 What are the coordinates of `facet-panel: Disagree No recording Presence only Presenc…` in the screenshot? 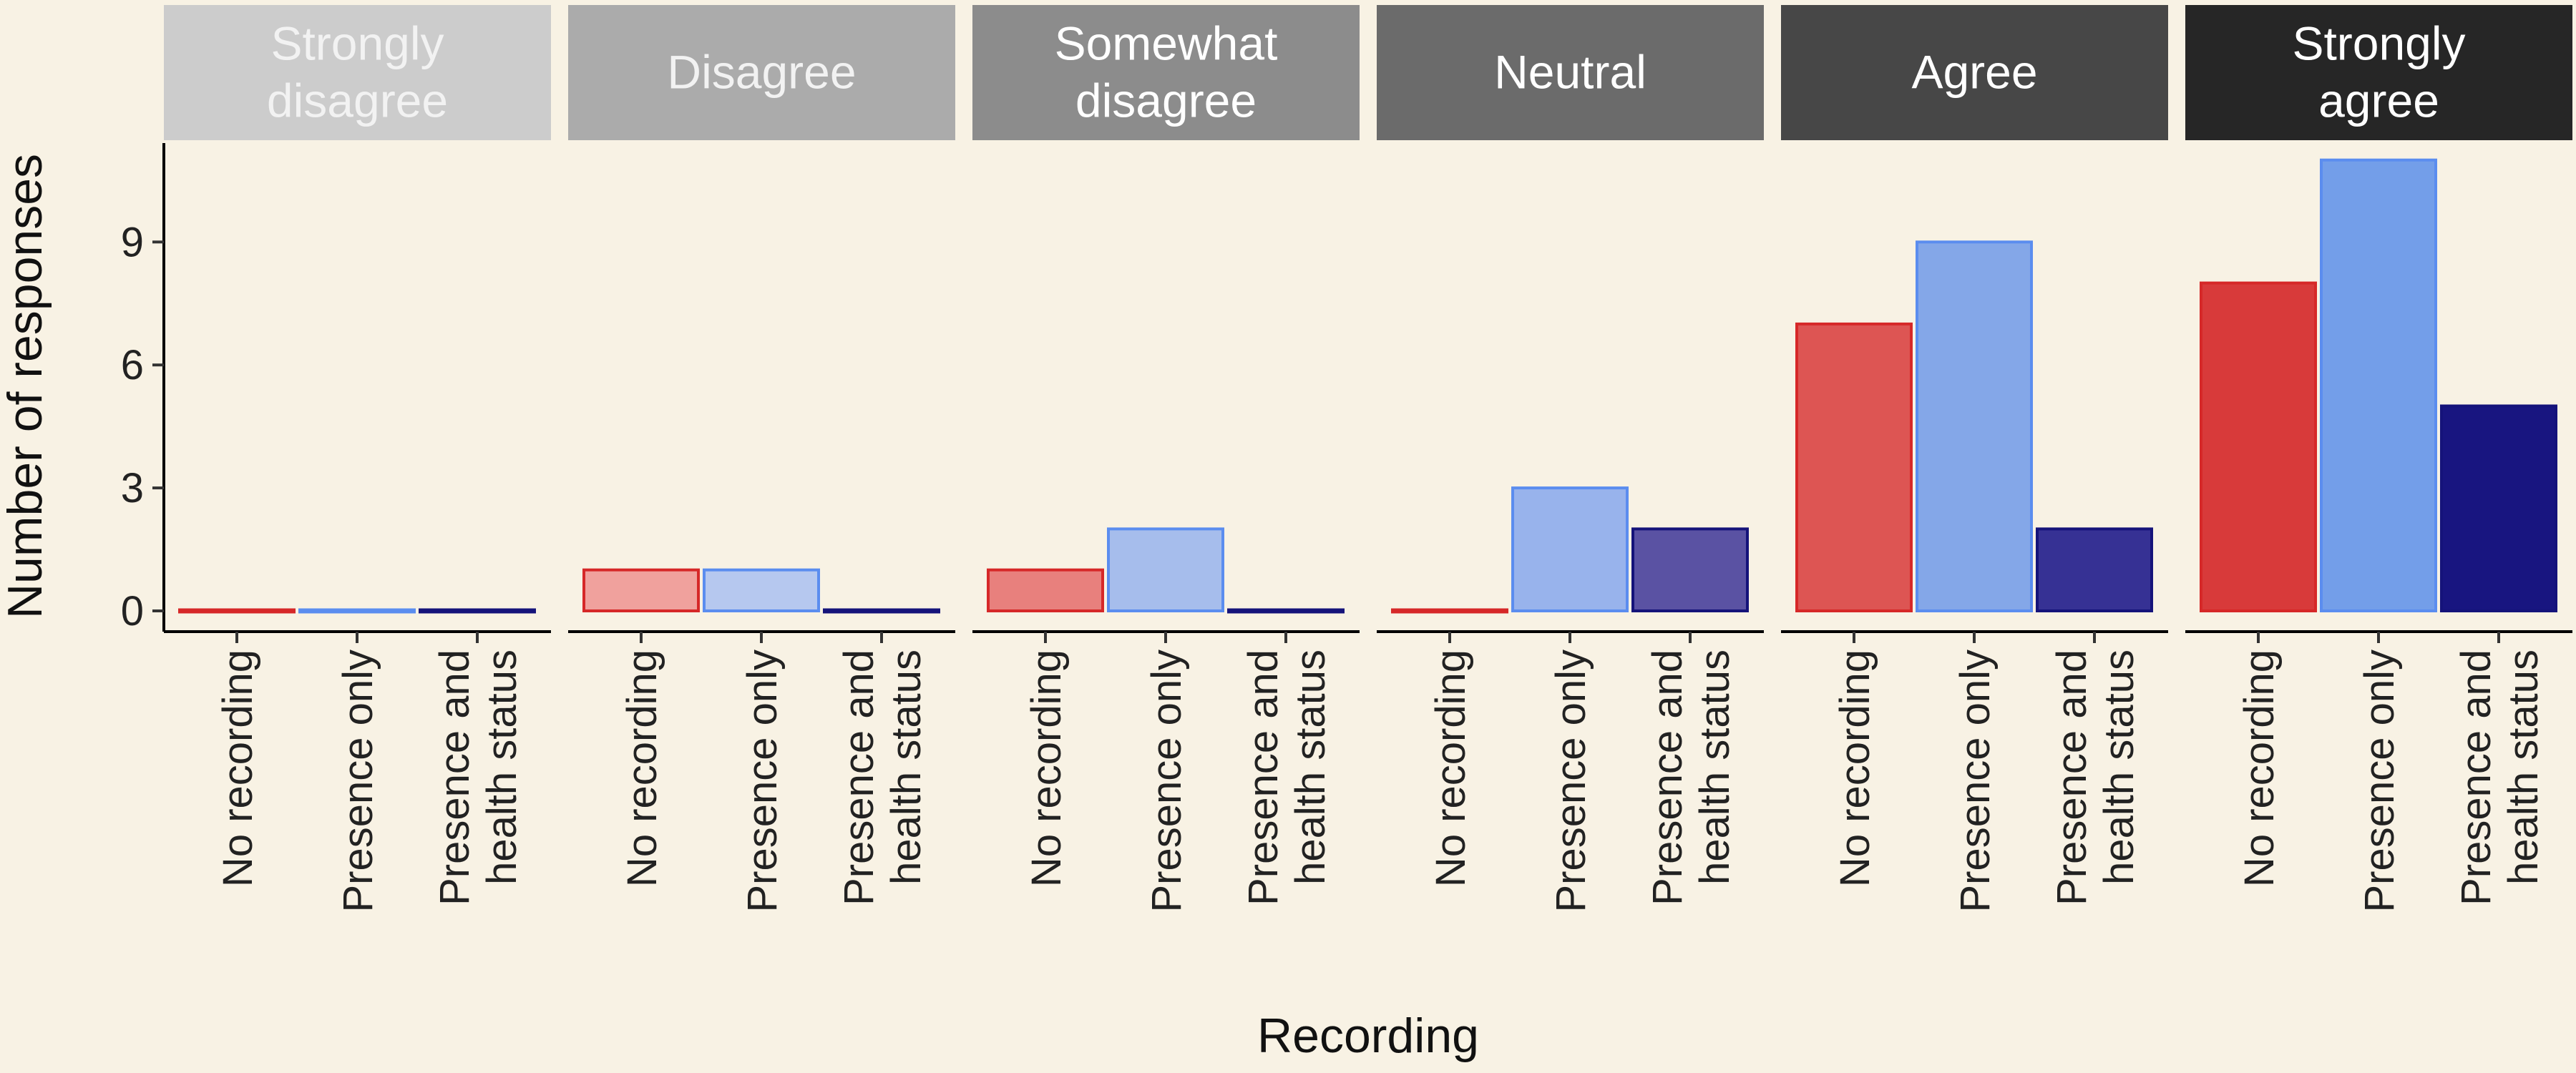 It's located at (761, 459).